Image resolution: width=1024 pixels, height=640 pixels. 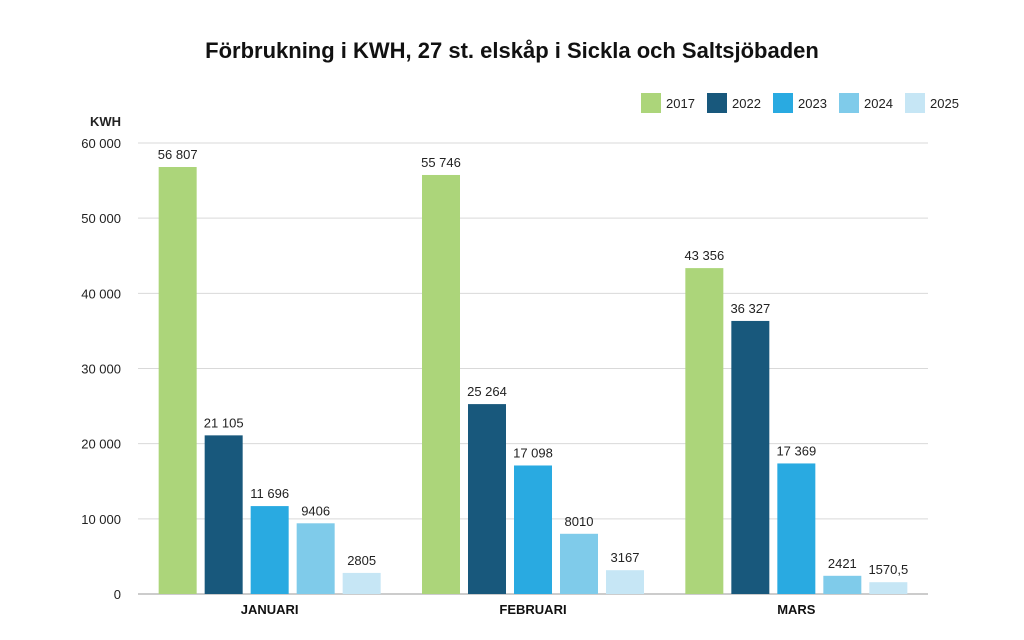 I want to click on data-label: 55 746, so click(x=441, y=162).